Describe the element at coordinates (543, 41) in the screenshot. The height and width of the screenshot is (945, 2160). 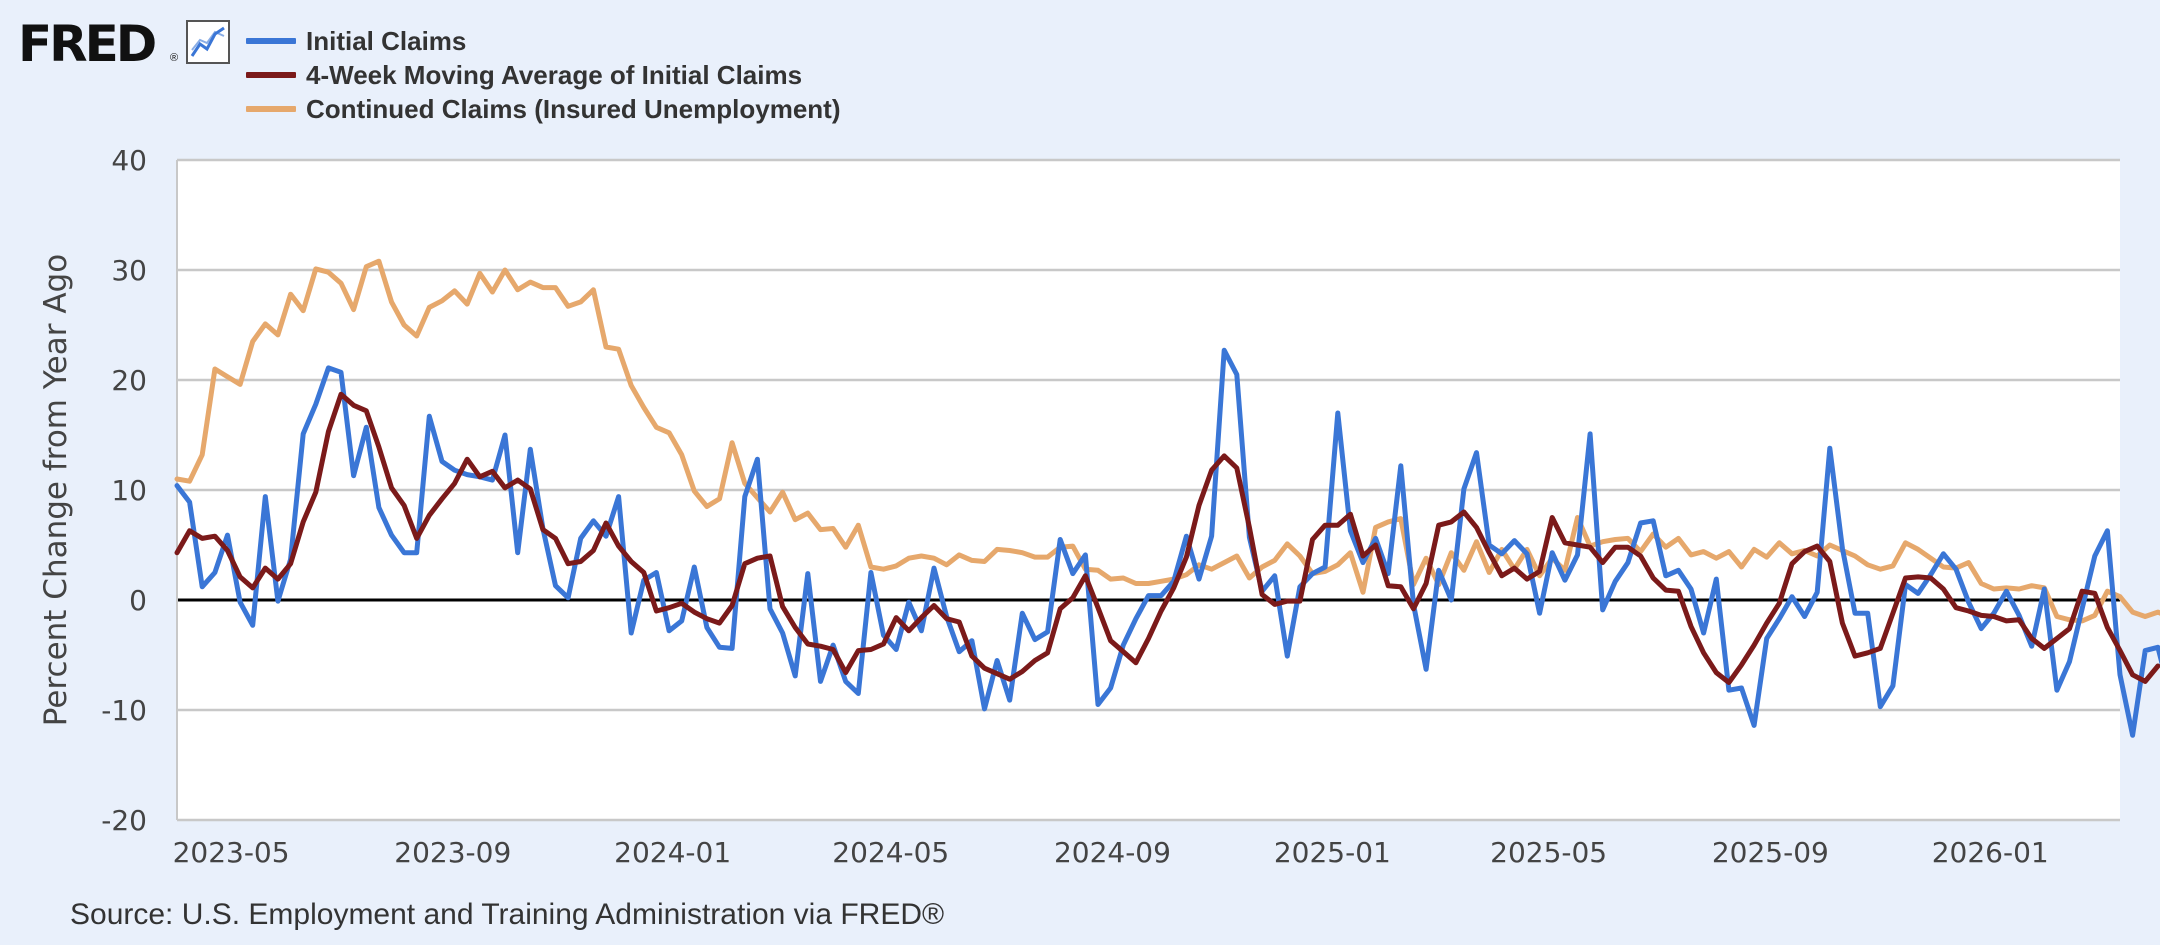
I see `legend-item-initial-claims: Initial Claims` at that location.